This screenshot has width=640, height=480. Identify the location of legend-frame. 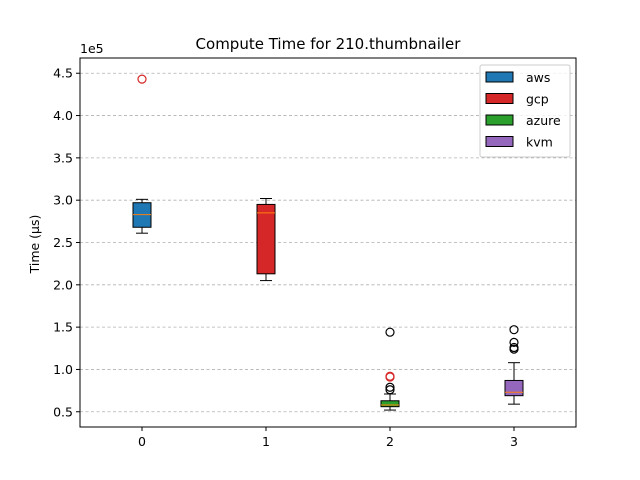
(525, 111).